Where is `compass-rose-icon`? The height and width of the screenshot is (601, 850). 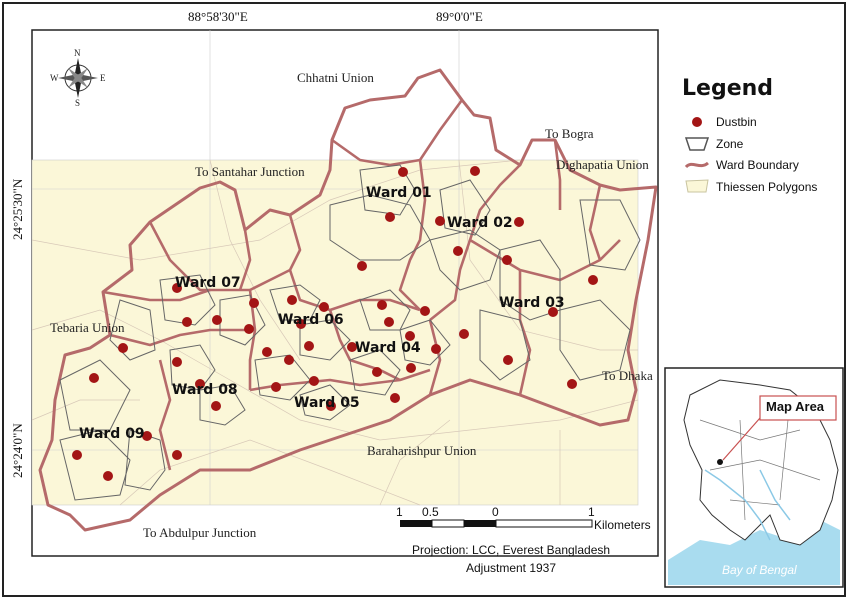
compass-rose-icon is located at coordinates (78, 78).